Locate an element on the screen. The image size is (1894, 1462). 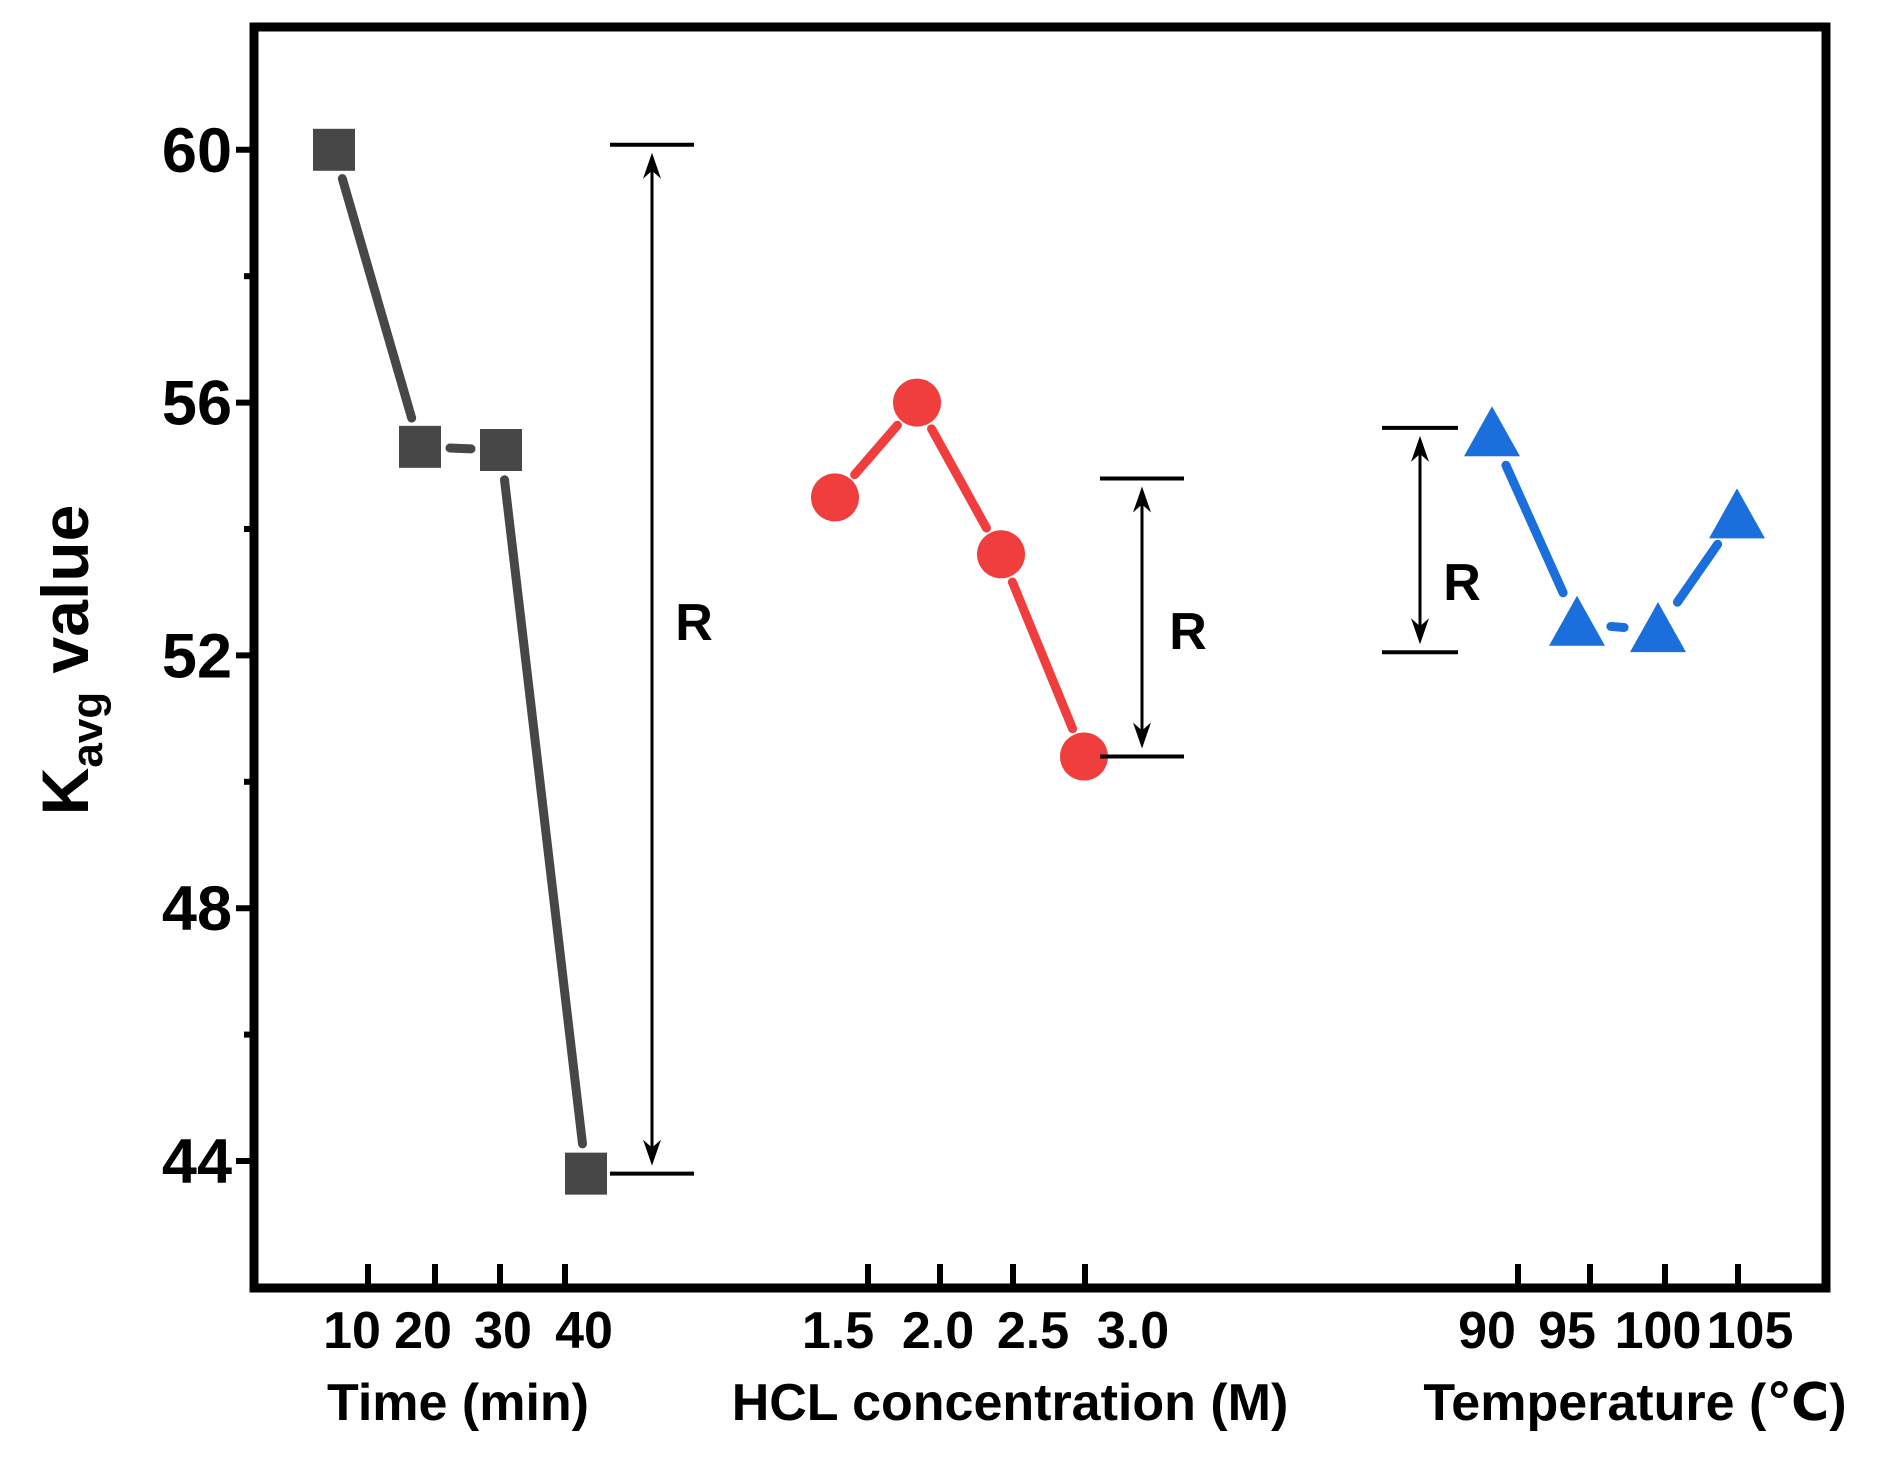
x-tick-label: 30 is located at coordinates (503, 1331).